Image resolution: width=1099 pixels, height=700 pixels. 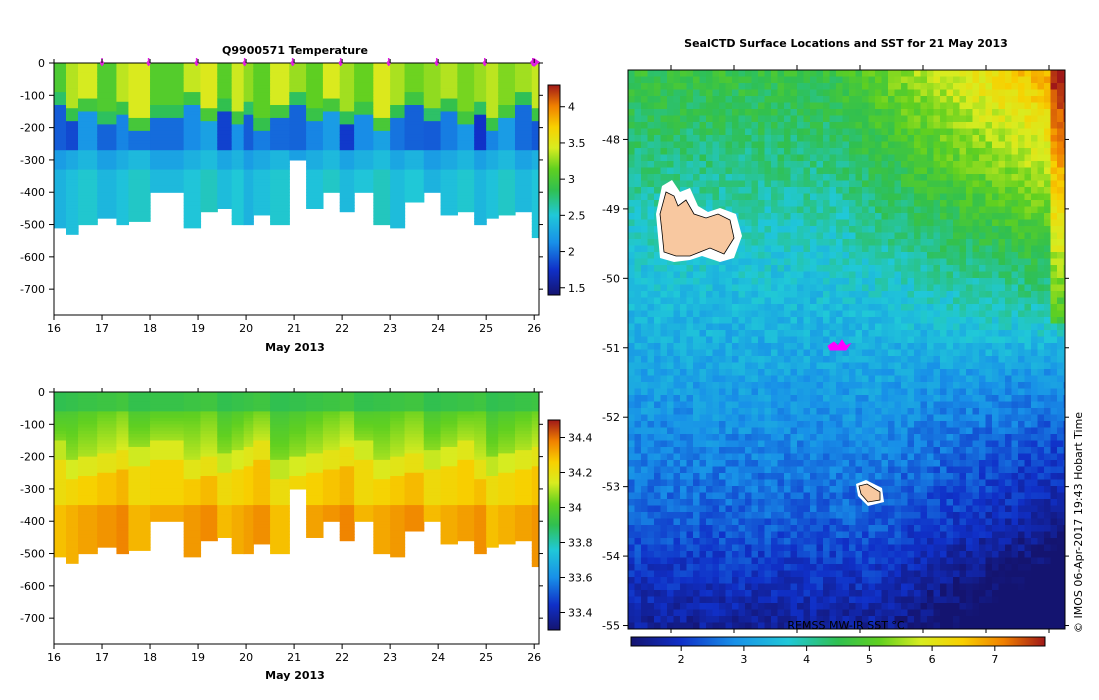 What do you see at coordinates (294, 328) in the screenshot?
I see `x-tick-label: 21` at bounding box center [294, 328].